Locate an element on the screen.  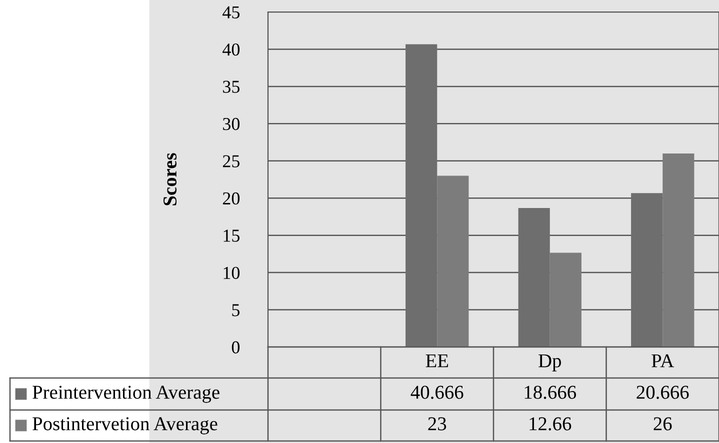
y-tick-label: 35 is located at coordinates (231, 86).